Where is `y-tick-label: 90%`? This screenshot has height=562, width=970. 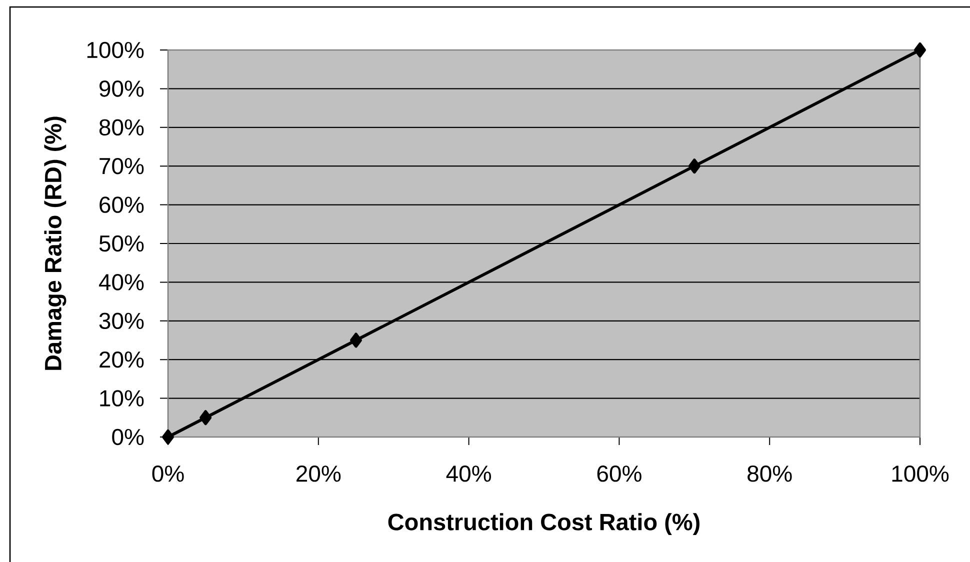
y-tick-label: 90% is located at coordinates (122, 88).